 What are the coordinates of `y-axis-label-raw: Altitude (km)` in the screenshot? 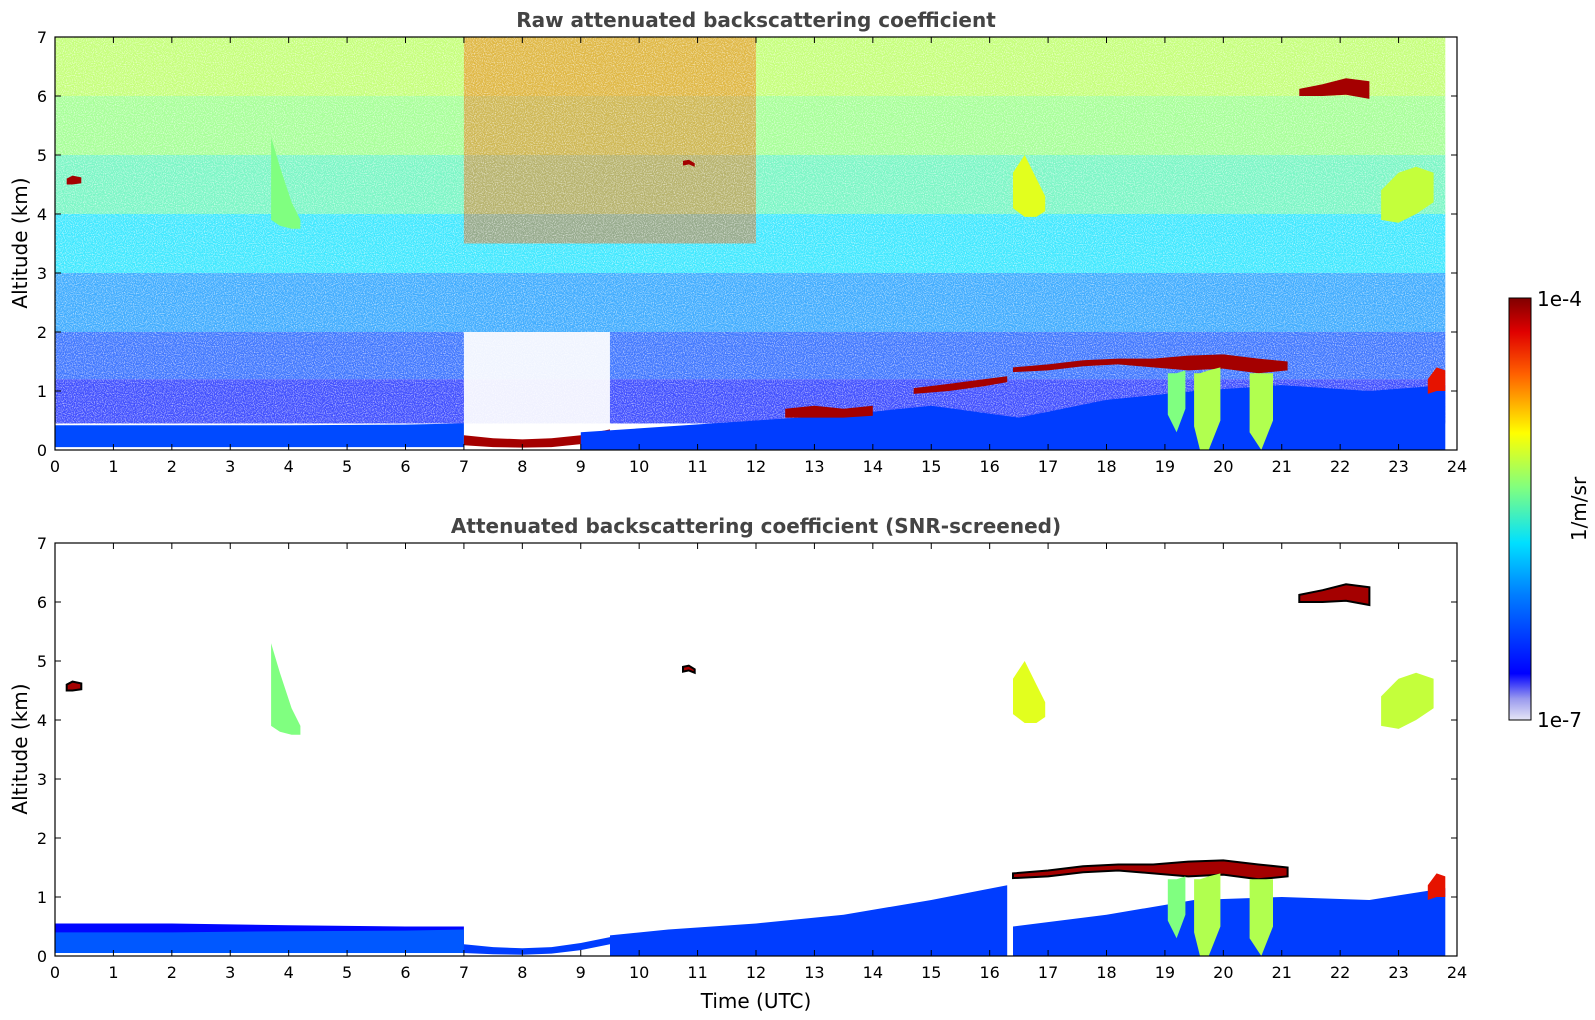 It's located at (20, 242).